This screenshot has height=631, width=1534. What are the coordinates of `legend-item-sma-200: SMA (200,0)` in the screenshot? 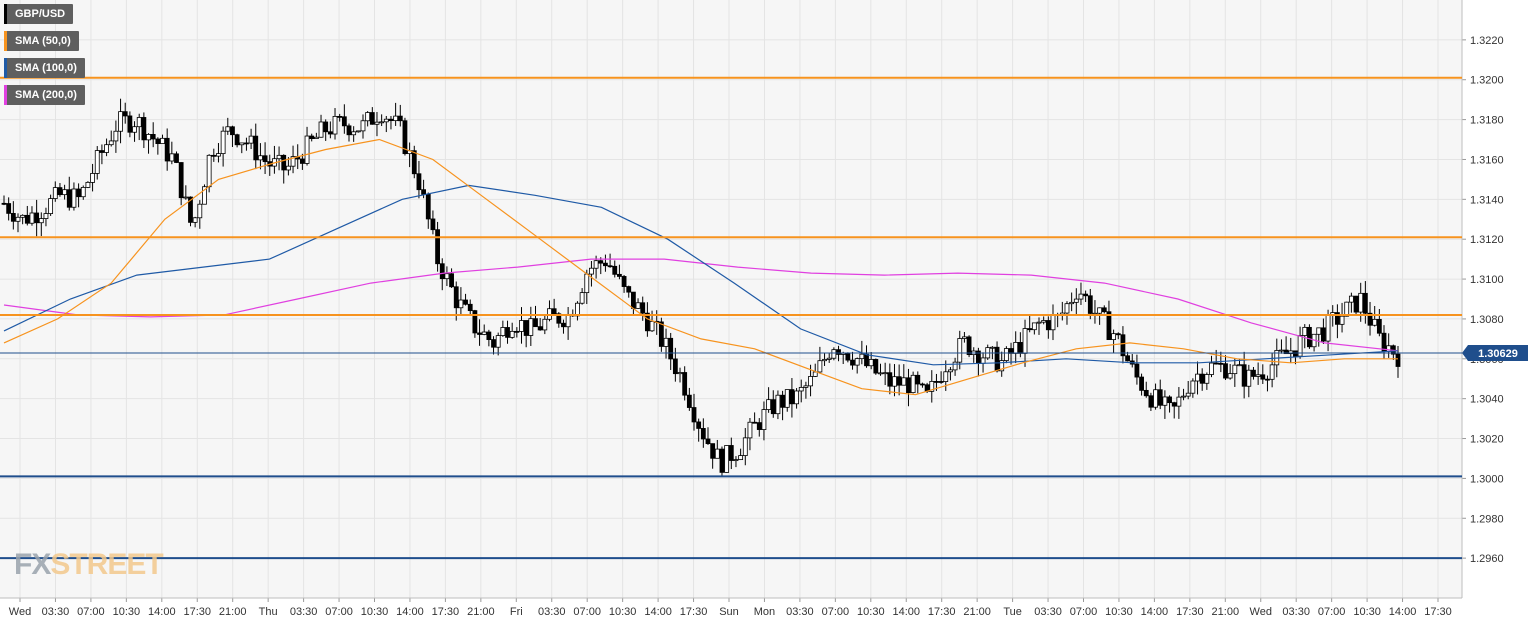 It's located at (44, 95).